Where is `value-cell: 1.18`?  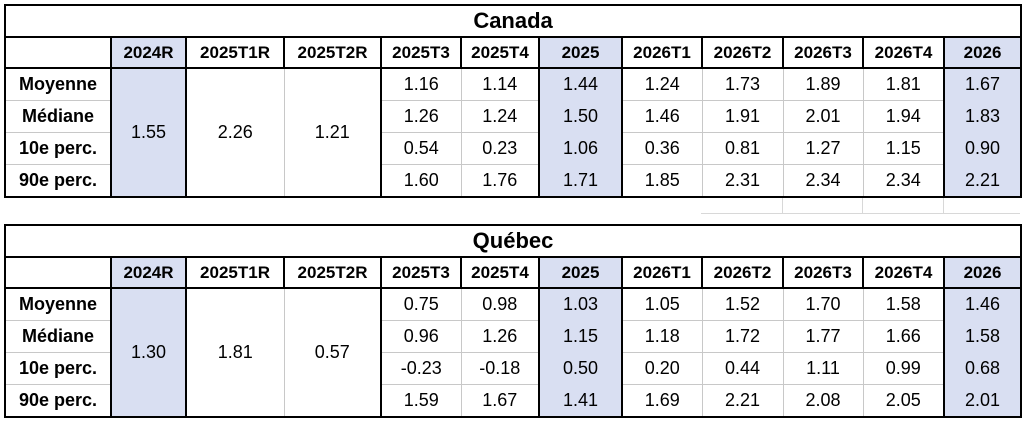
value-cell: 1.18 is located at coordinates (662, 336).